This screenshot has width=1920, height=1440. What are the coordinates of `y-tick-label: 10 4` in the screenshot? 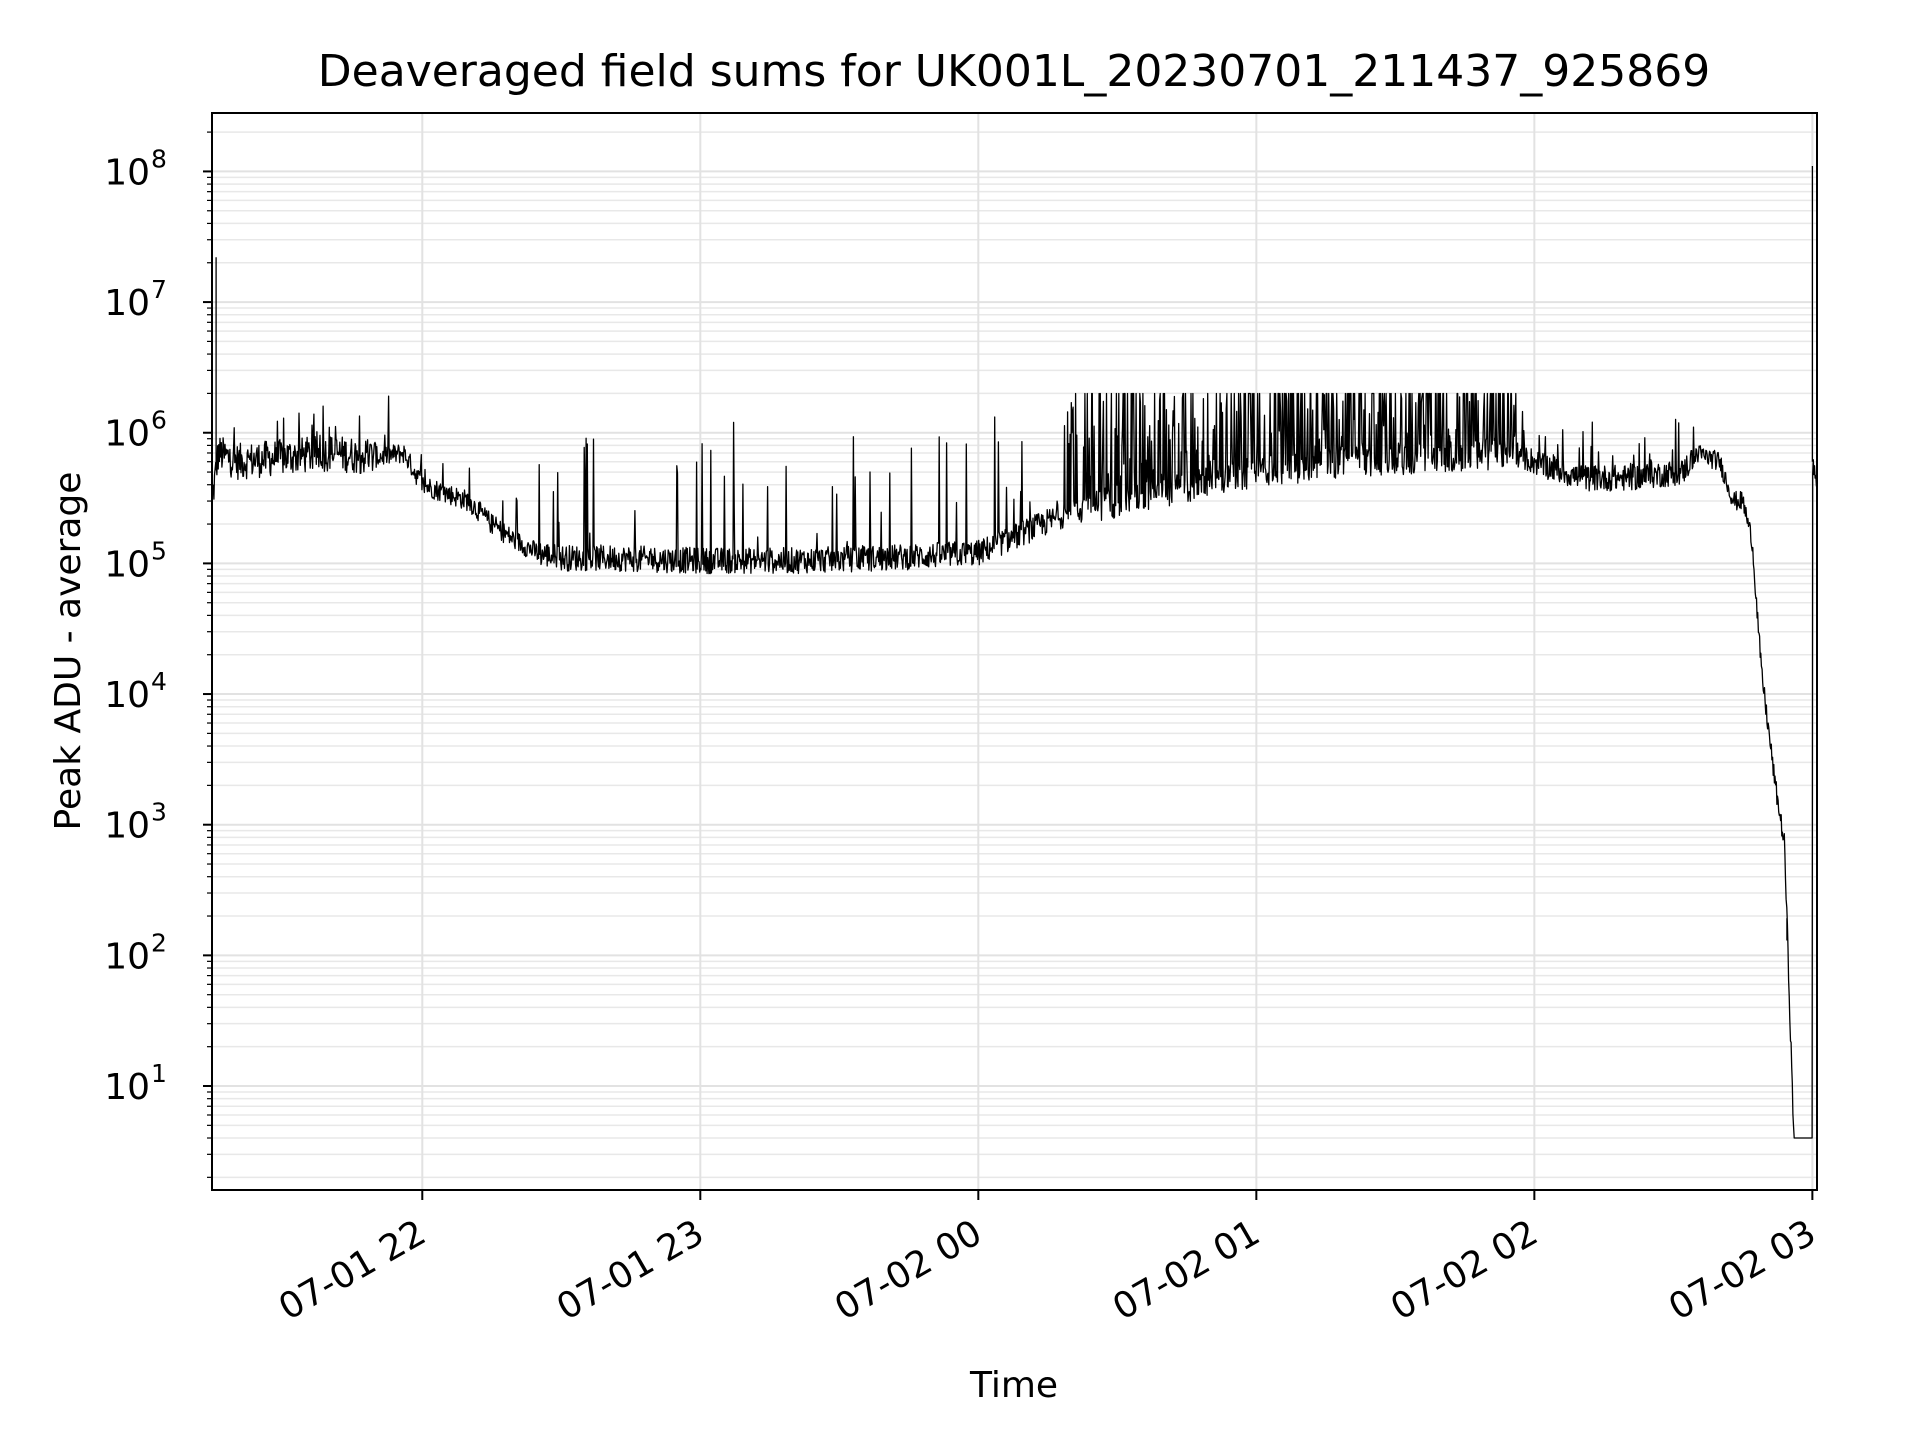 It's located at (135, 691).